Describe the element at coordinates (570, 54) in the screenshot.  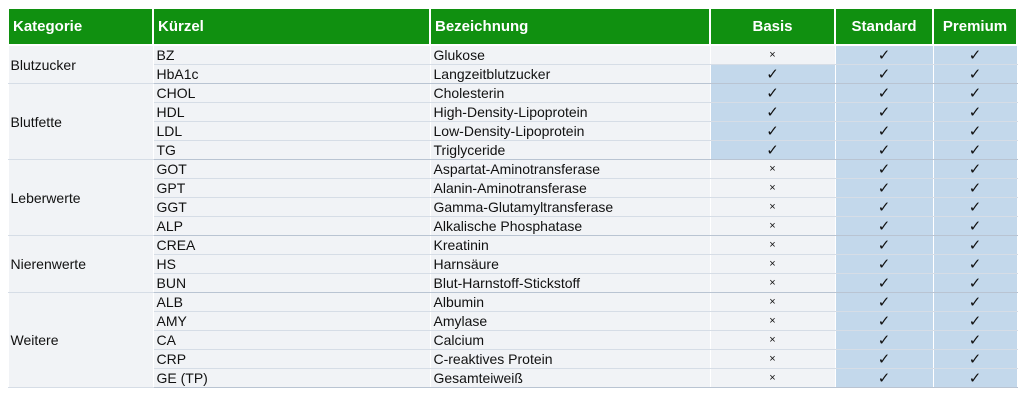
I see `description-cell: Glukose` at that location.